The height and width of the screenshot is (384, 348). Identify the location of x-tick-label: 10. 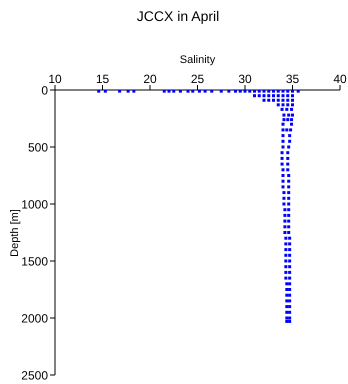
(55, 79).